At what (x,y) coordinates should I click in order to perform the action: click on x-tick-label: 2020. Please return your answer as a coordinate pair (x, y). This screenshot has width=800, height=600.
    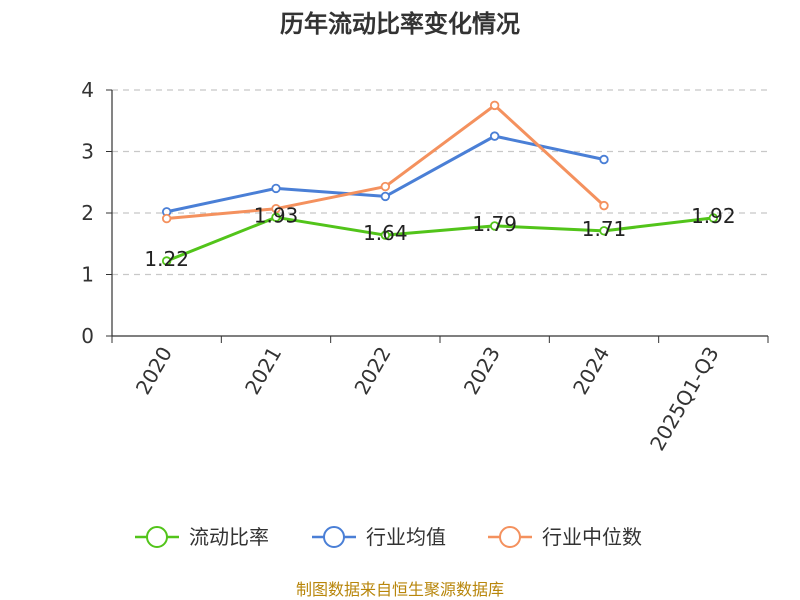
    Looking at the image, I should click on (154, 371).